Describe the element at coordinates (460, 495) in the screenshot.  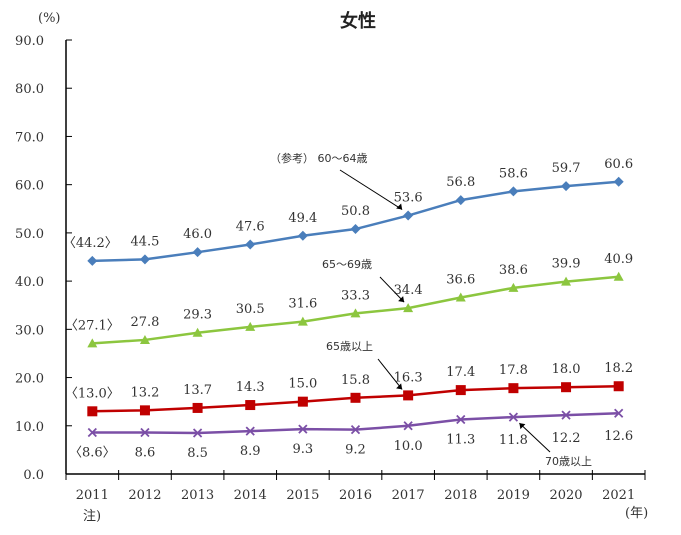
I see `x-tick-label: 2018` at that location.